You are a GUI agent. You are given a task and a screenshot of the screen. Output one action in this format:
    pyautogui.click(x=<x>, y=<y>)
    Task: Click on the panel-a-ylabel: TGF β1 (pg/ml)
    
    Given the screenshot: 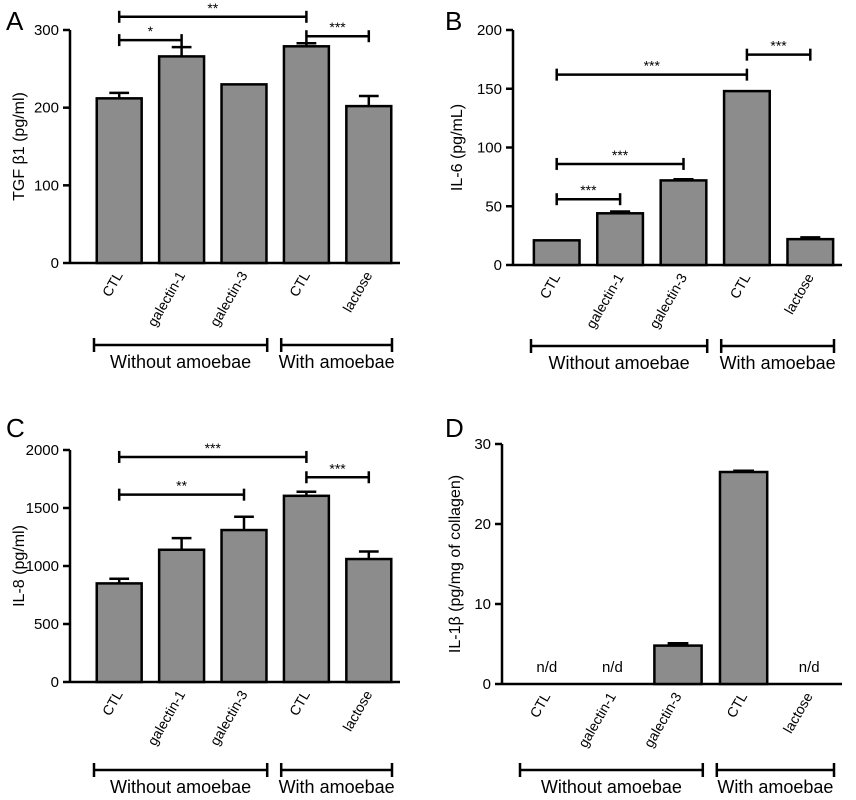 What is the action you would take?
    pyautogui.click(x=19, y=146)
    